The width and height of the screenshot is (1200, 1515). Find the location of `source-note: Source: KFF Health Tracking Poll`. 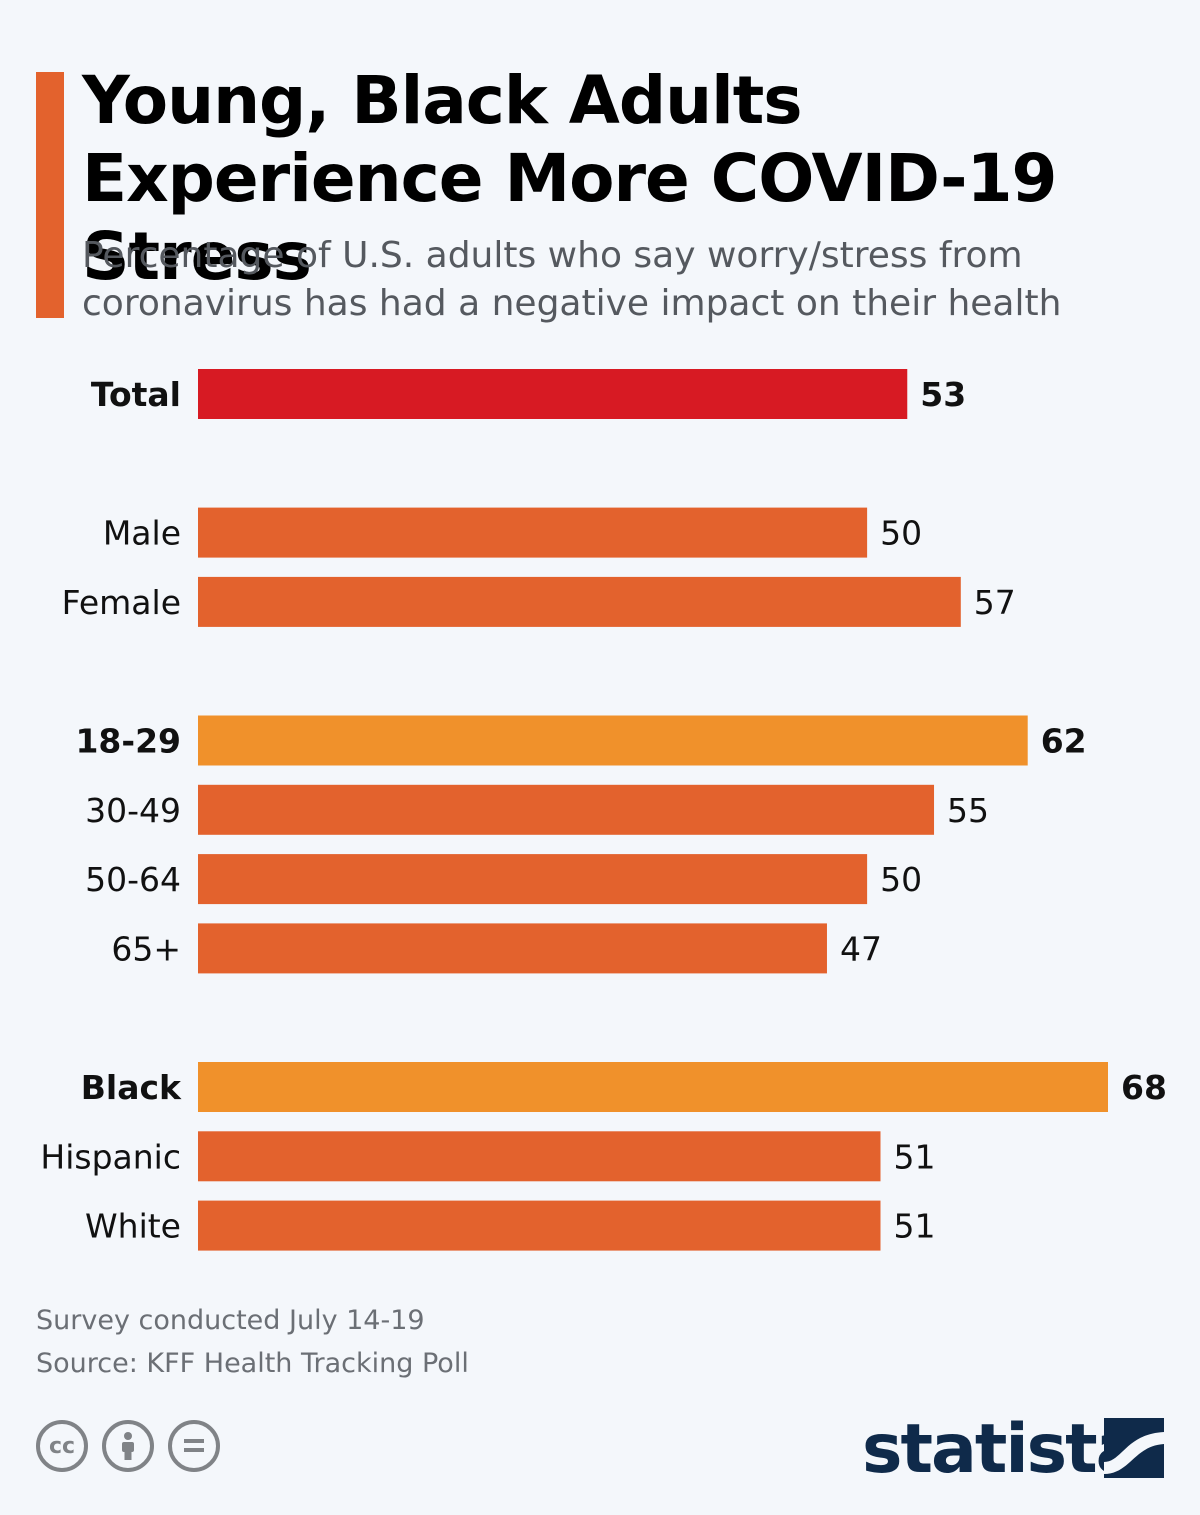

source-note: Source: KFF Health Tracking Poll is located at coordinates (252, 1363).